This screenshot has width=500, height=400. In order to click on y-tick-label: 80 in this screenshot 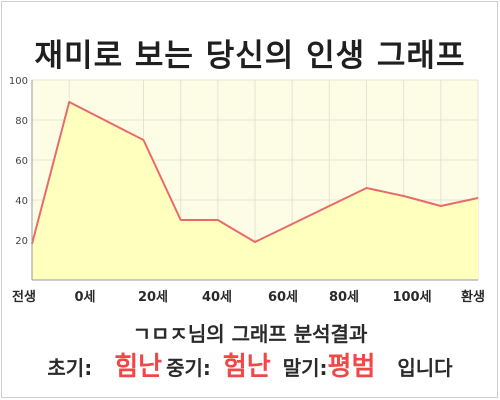, I will do `click(21, 121)`.